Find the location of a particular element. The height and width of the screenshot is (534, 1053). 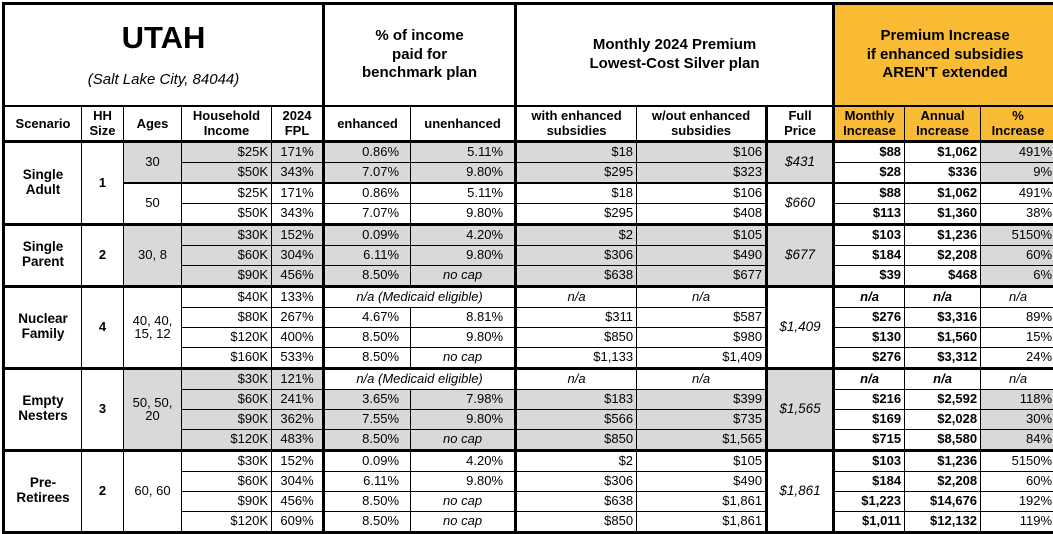

monthly-increase-cell: $1,223 is located at coordinates (869, 501).